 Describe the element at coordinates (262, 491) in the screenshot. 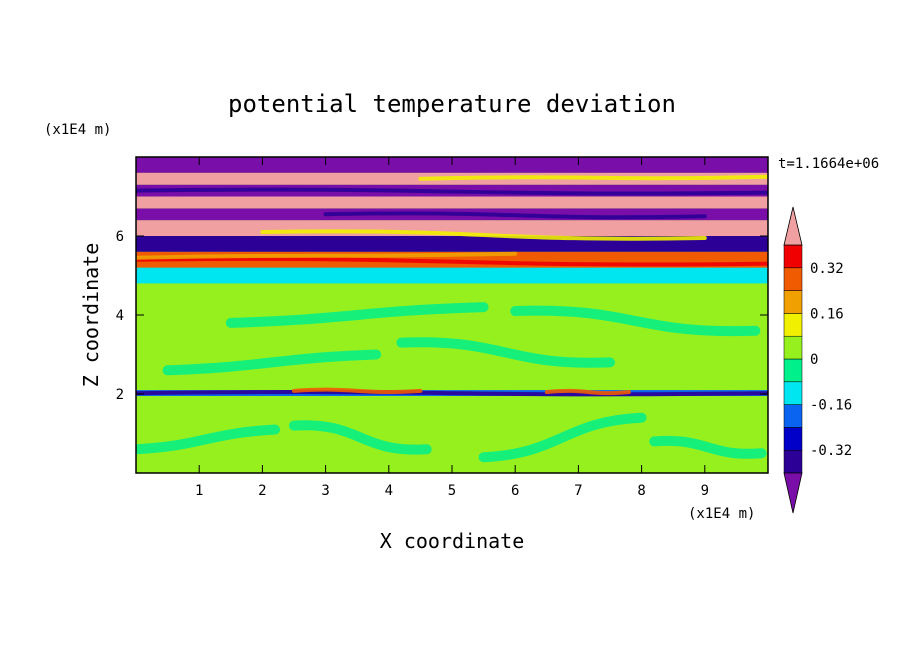

I see `x-tick-label: 2` at that location.